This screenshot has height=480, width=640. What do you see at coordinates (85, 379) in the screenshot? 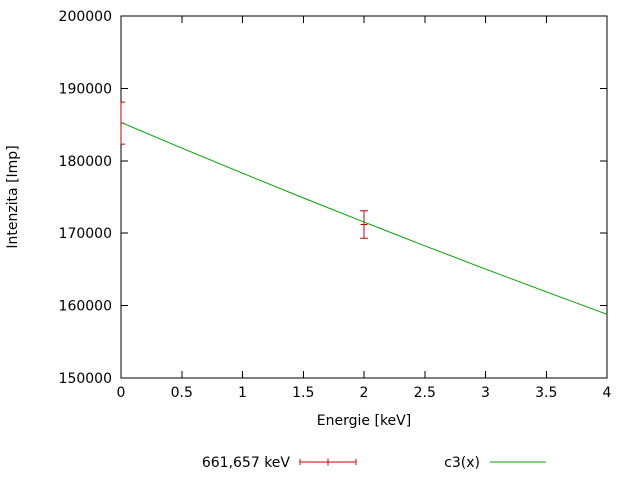
I see `y-tick-label: 150000` at bounding box center [85, 379].